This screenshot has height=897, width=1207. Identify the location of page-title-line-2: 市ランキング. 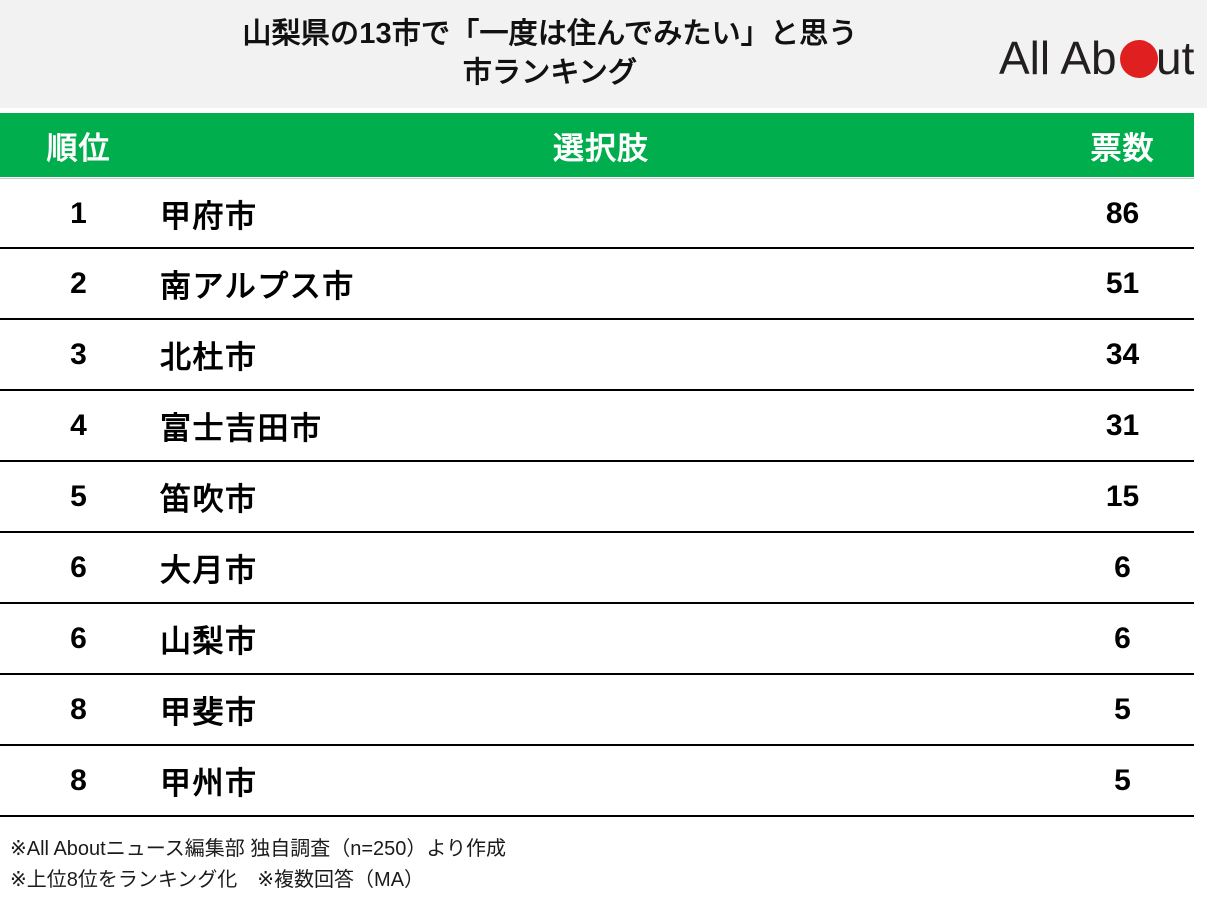
(550, 73).